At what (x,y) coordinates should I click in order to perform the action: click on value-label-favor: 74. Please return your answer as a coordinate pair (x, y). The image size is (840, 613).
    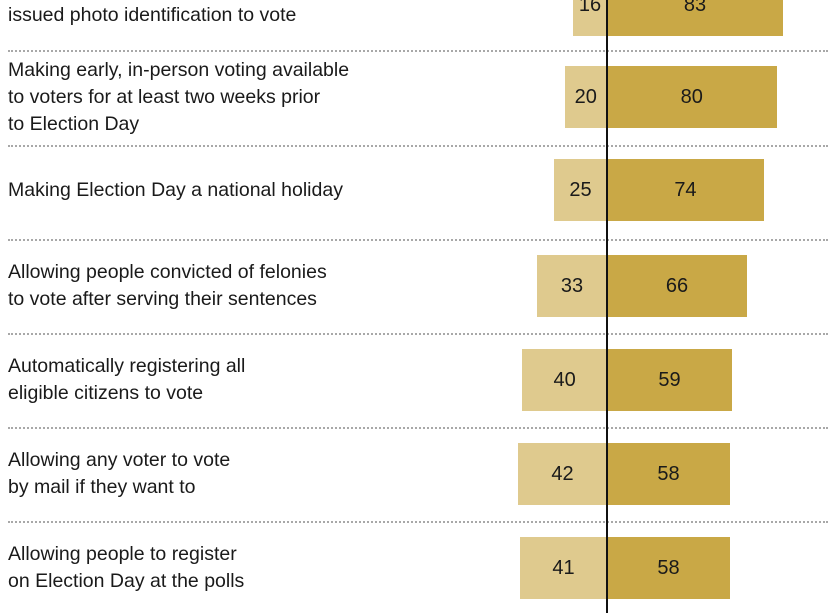
    Looking at the image, I should click on (685, 190).